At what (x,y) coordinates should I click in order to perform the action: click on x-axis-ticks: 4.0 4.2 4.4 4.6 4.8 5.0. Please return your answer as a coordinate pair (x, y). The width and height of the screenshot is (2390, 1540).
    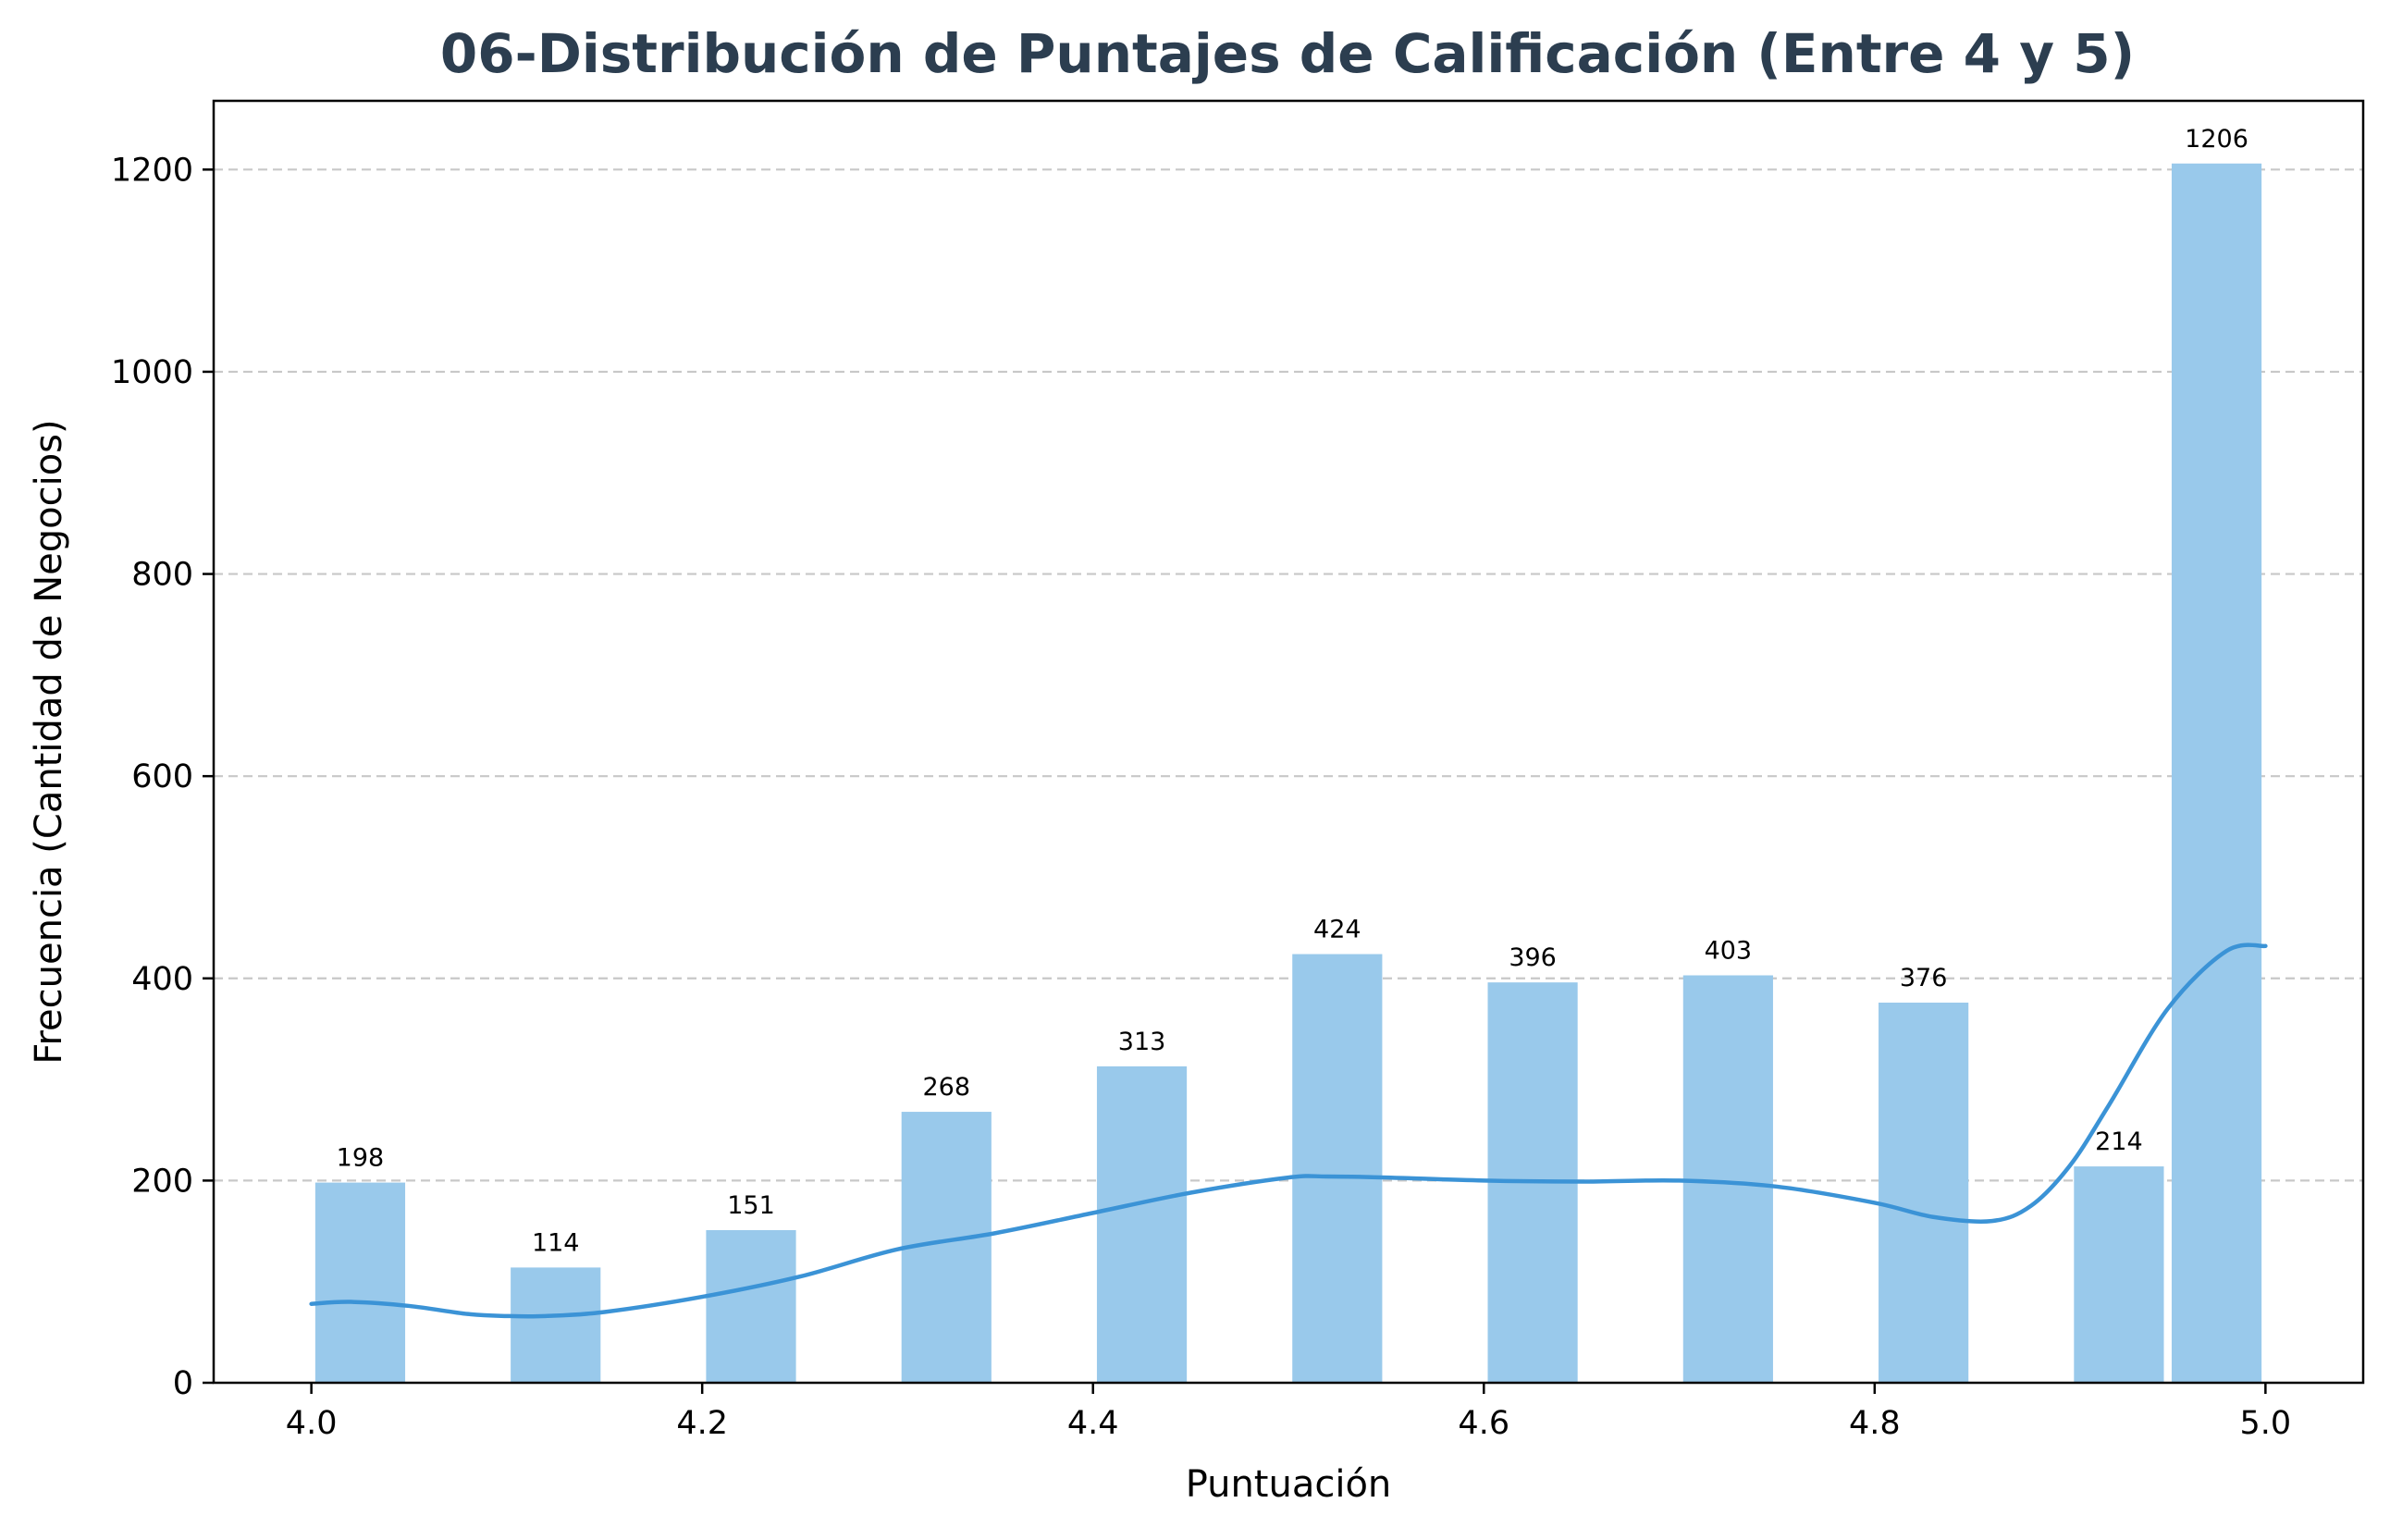
    Looking at the image, I should click on (1289, 1413).